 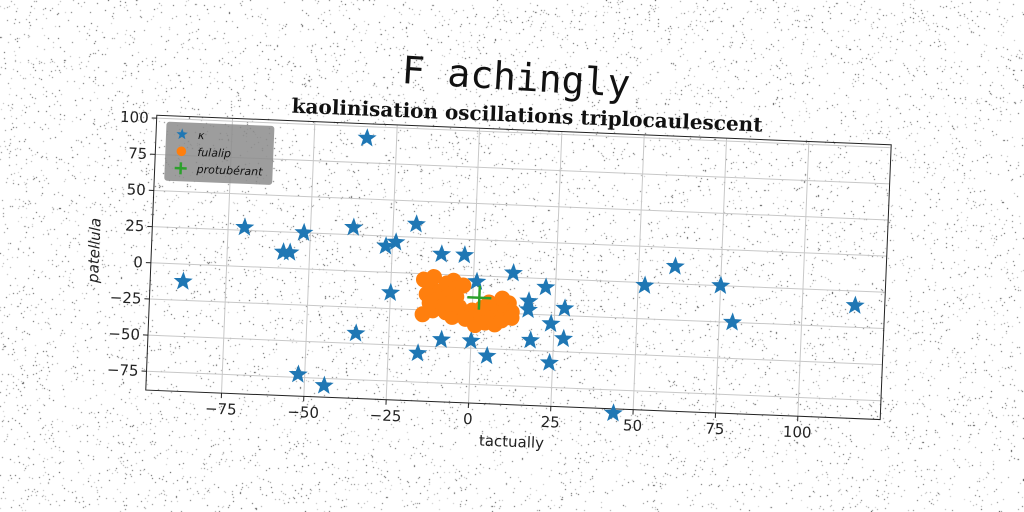 I want to click on x-tick-label: −75, so click(x=221, y=408).